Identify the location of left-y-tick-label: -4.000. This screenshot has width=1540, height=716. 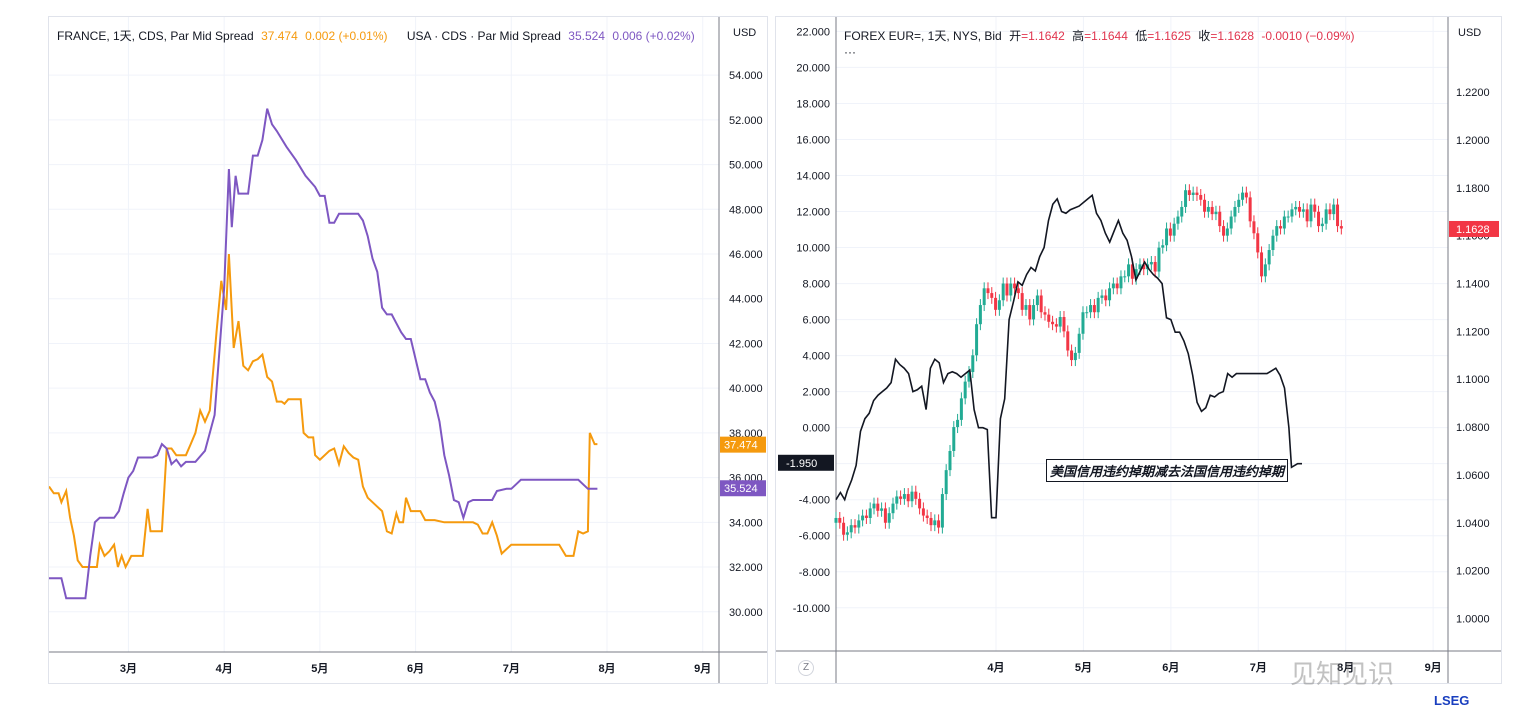
(814, 501).